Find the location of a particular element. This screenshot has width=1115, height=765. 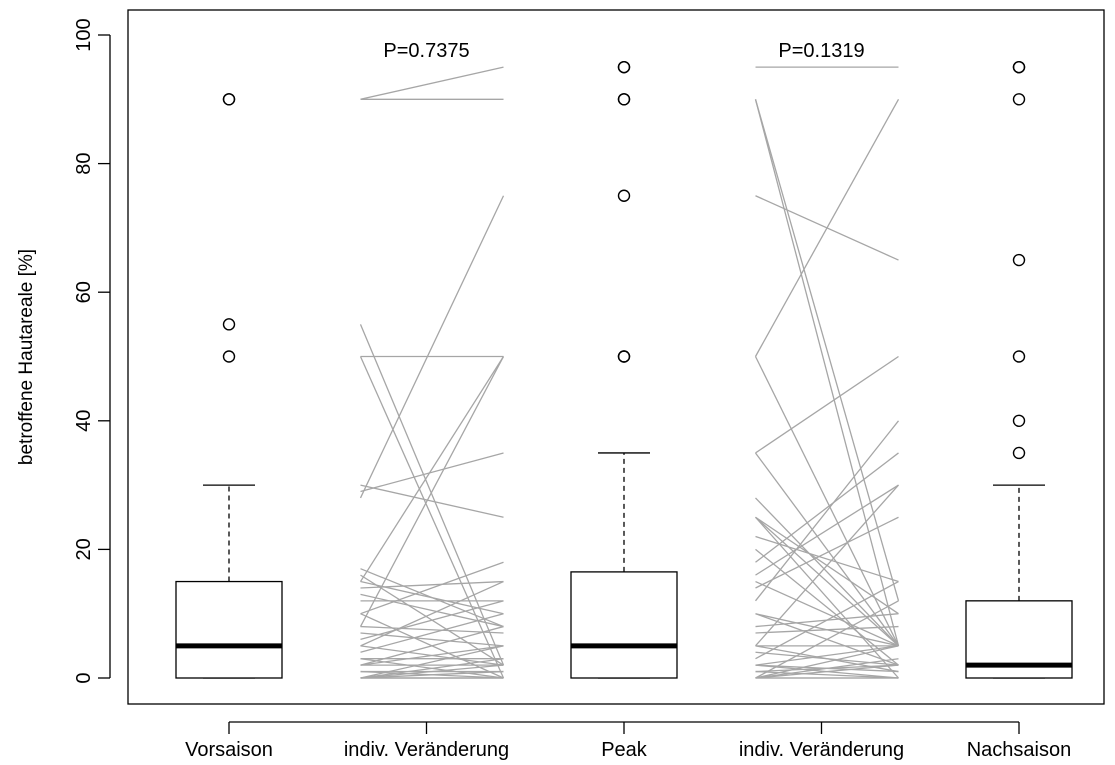

p-value-label: P=0.1319 is located at coordinates (821, 51).